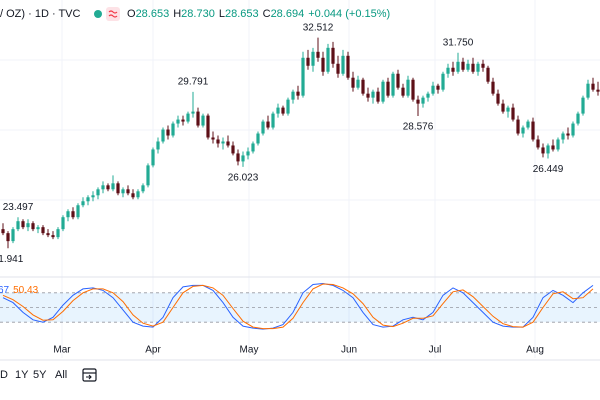  Describe the element at coordinates (242, 14) in the screenshot. I see `ohlc-value: 28.653` at that location.